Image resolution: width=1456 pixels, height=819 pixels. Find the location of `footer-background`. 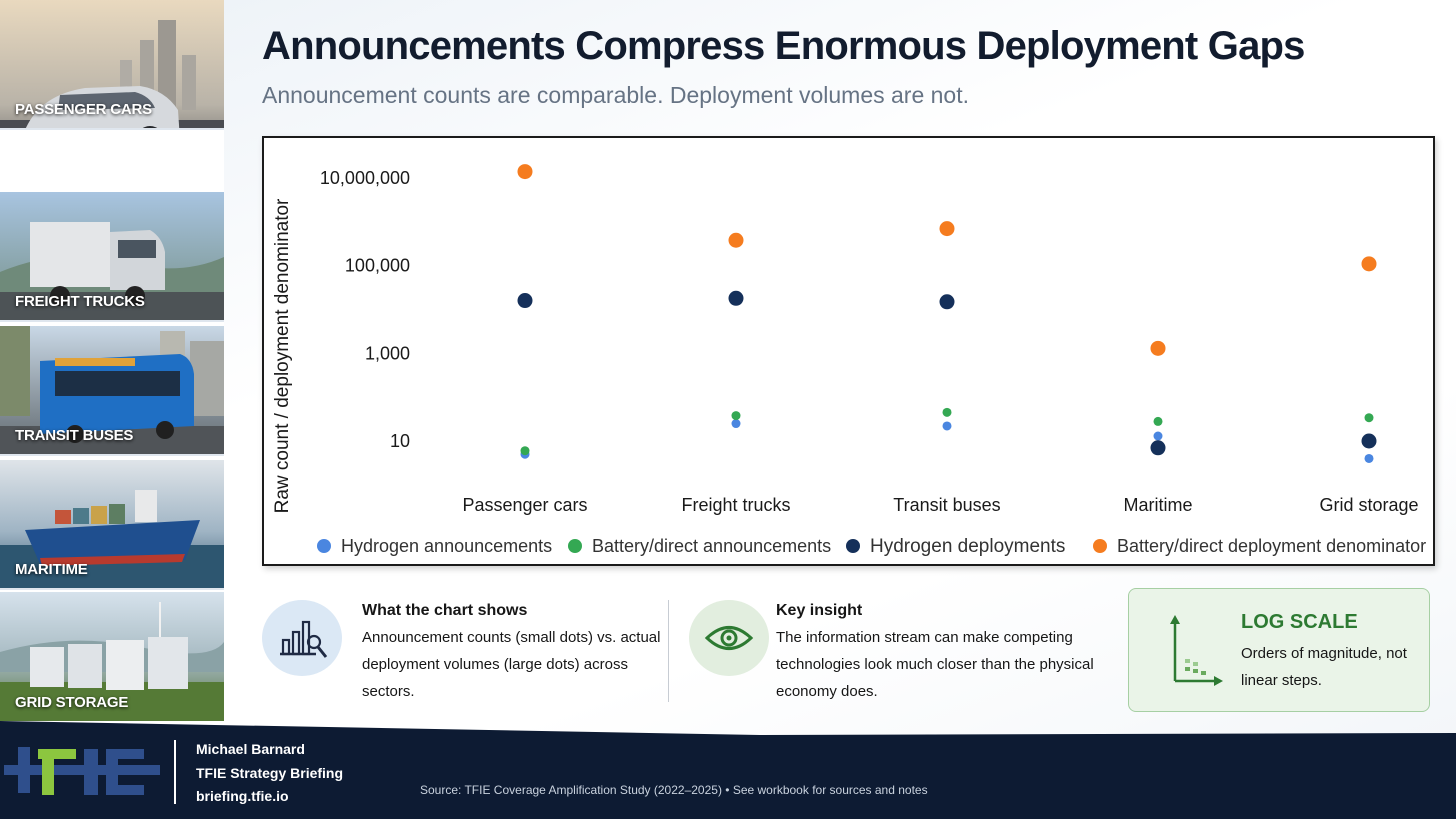

footer-background is located at coordinates (728, 770).